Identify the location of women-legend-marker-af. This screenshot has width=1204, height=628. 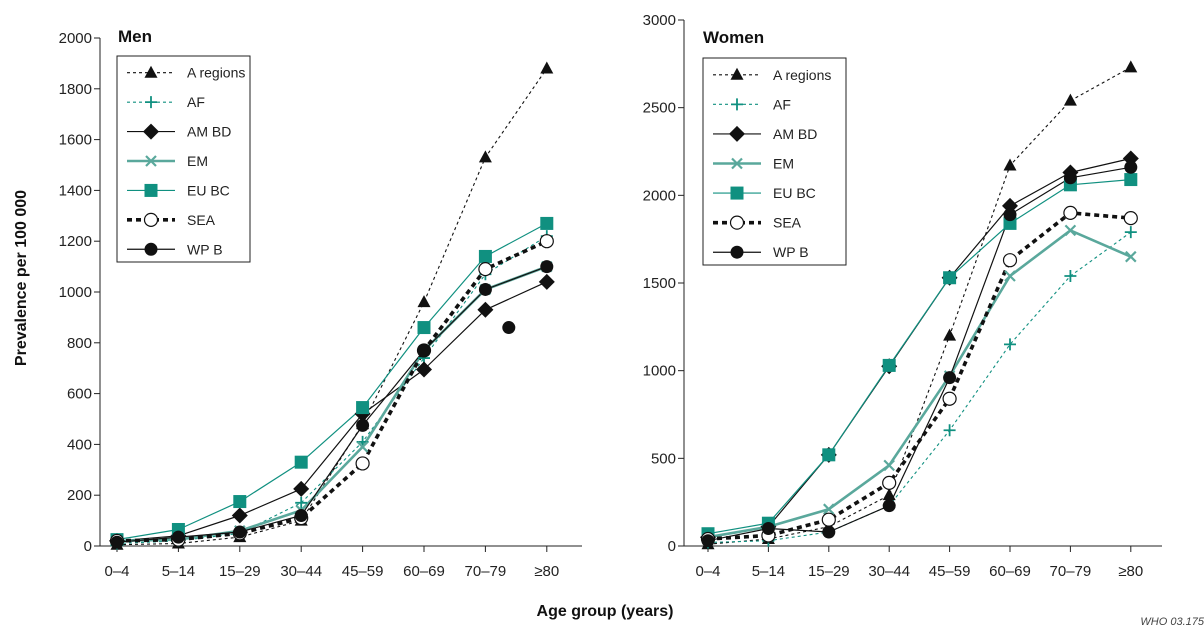
(737, 104).